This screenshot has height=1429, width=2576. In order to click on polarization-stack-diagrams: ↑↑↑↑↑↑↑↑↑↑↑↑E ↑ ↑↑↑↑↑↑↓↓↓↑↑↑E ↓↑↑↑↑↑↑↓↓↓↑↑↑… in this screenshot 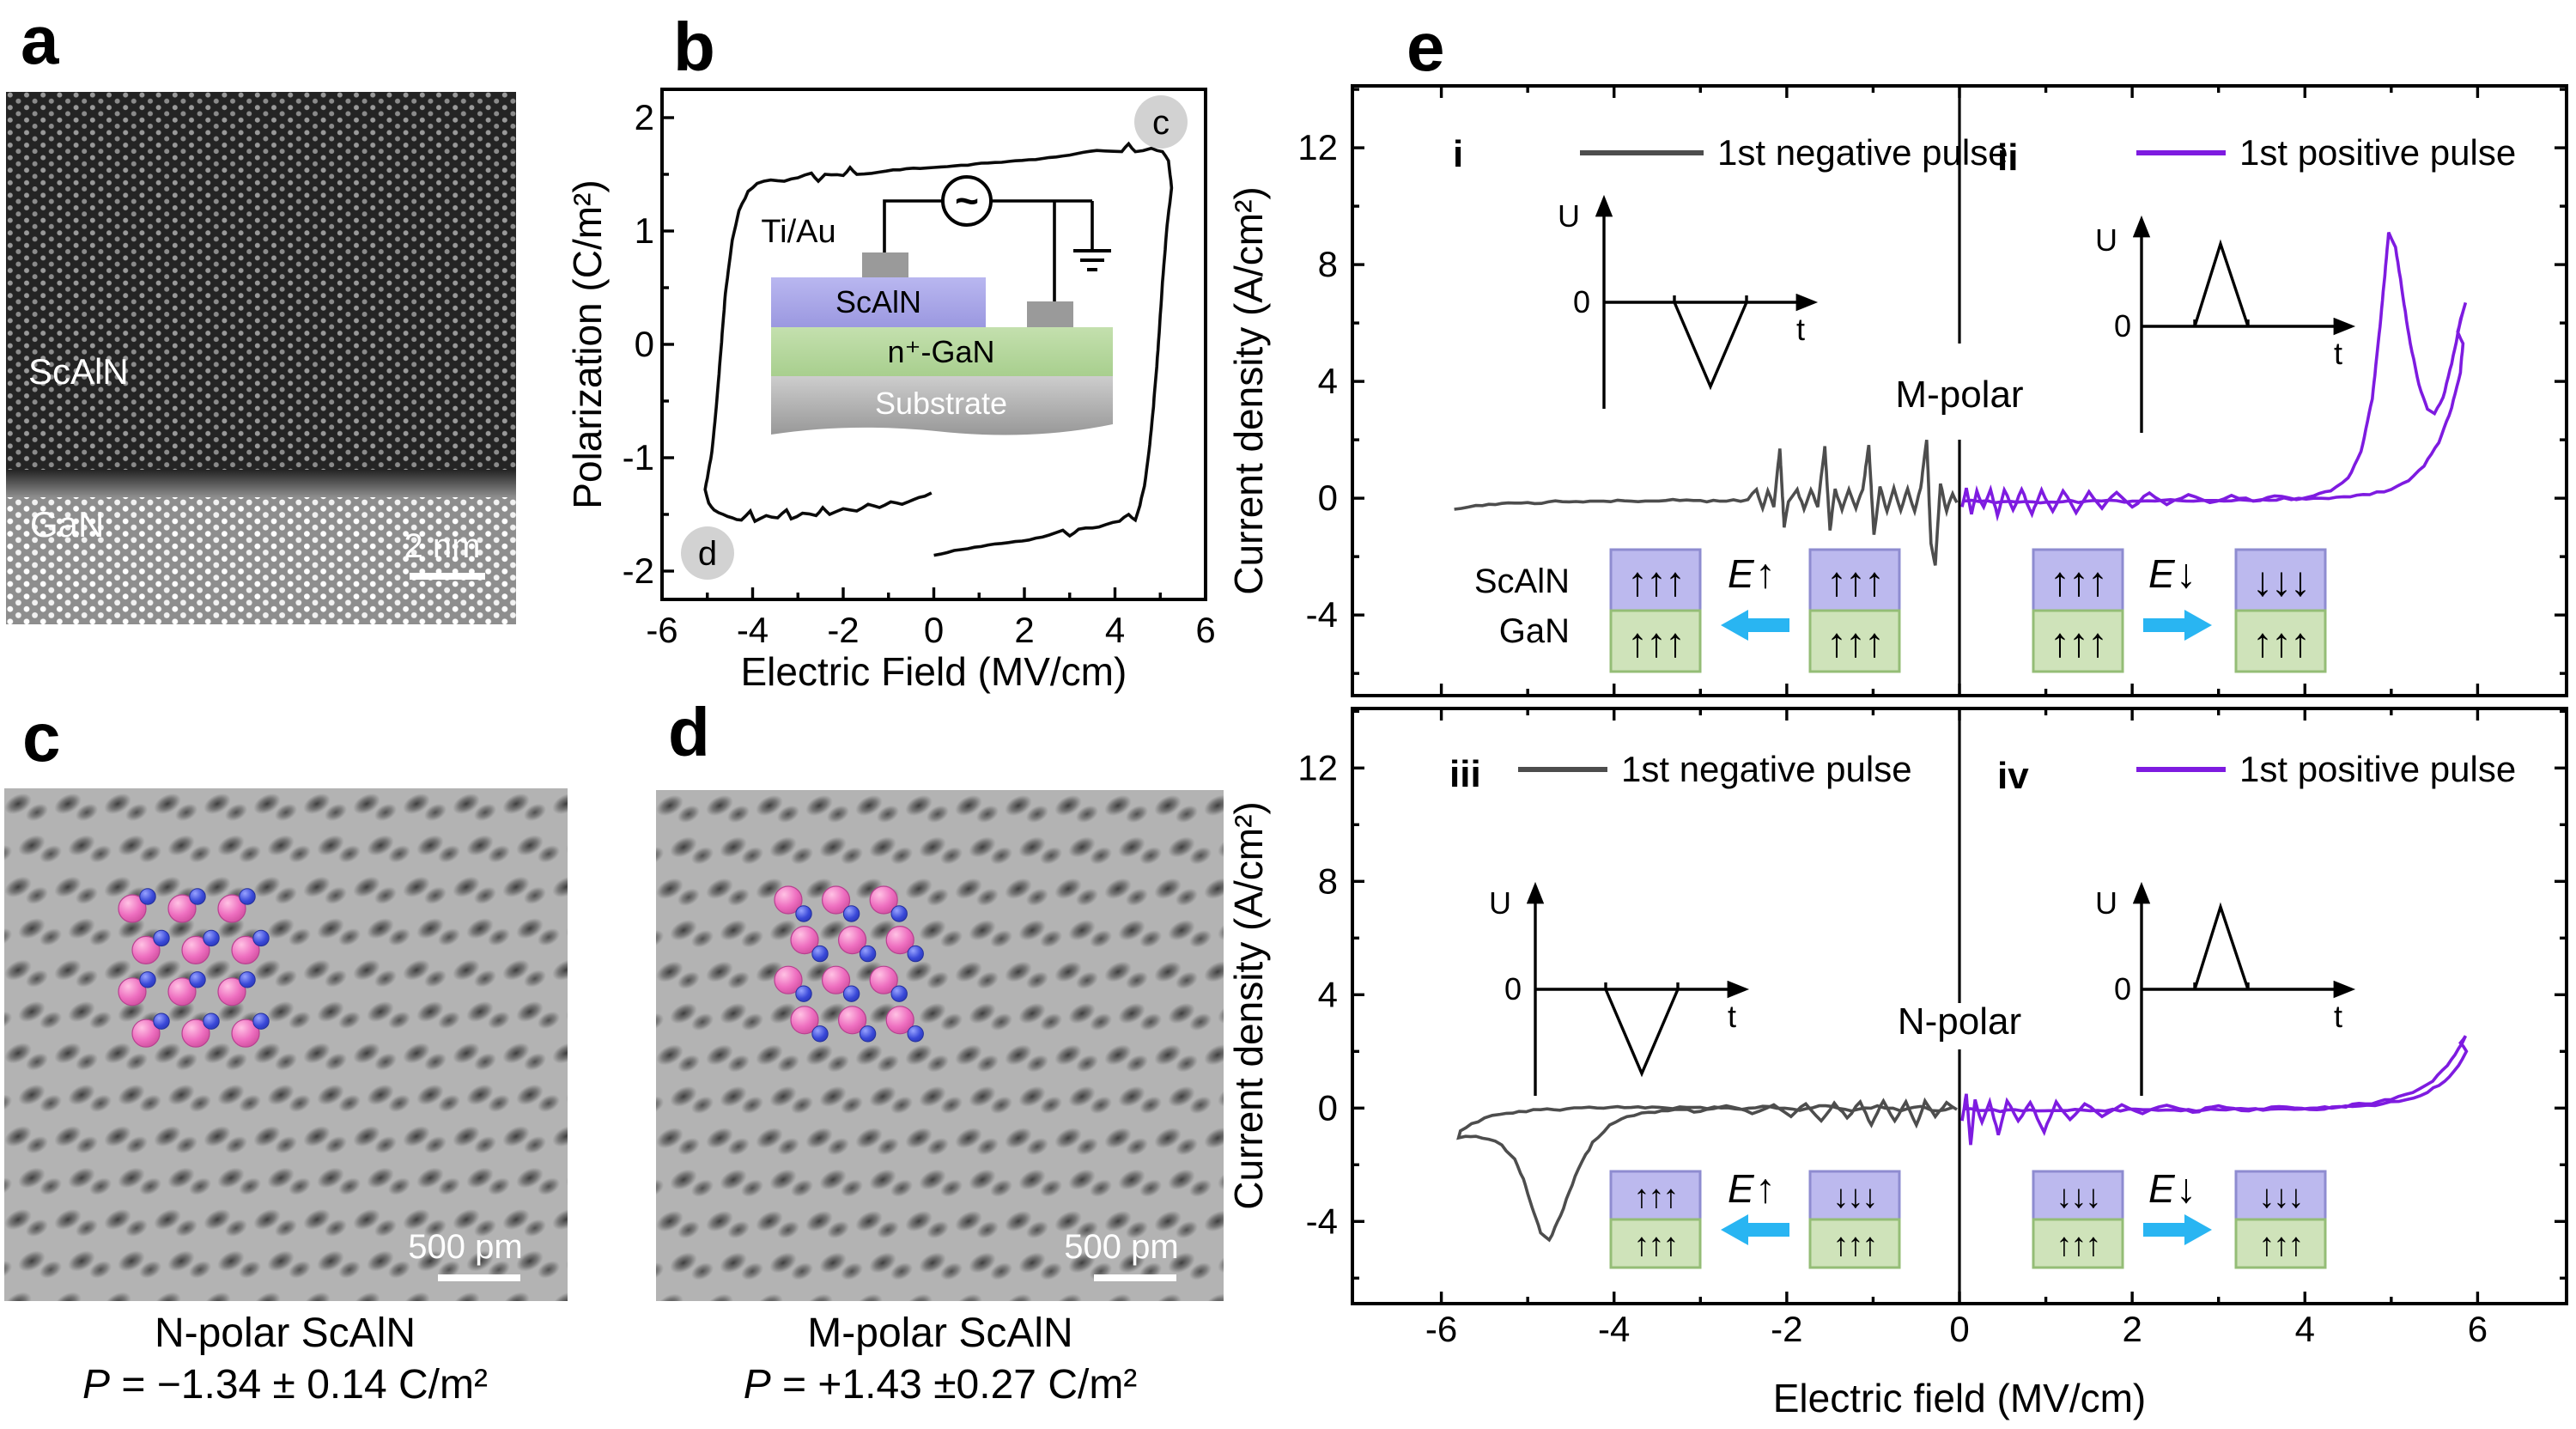, I will do `click(1968, 908)`.